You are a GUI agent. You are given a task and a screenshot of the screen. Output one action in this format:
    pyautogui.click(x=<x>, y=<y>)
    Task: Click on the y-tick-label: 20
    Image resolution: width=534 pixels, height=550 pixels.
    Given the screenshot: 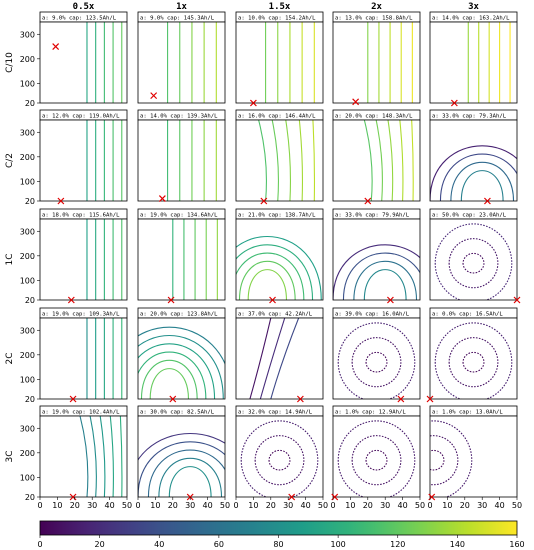 What is the action you would take?
    pyautogui.click(x=30, y=300)
    